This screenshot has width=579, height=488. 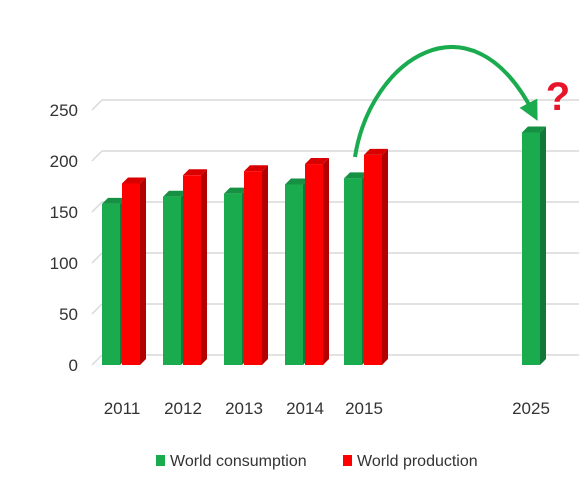 I want to click on x-tick-label: 2014, so click(x=305, y=408).